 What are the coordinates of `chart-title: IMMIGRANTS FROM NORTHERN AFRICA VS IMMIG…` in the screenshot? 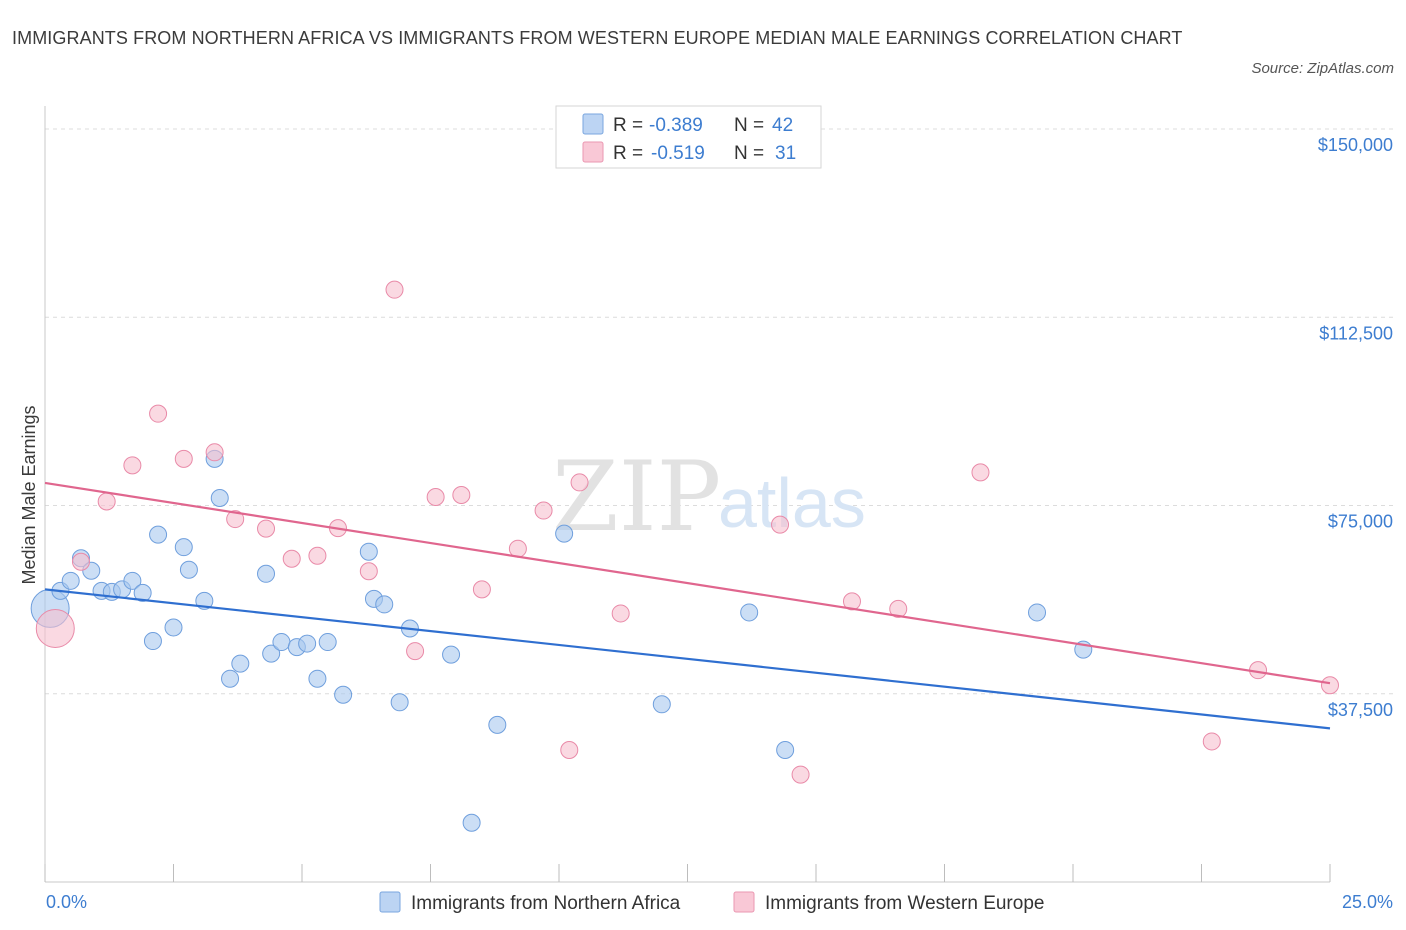 It's located at (597, 38).